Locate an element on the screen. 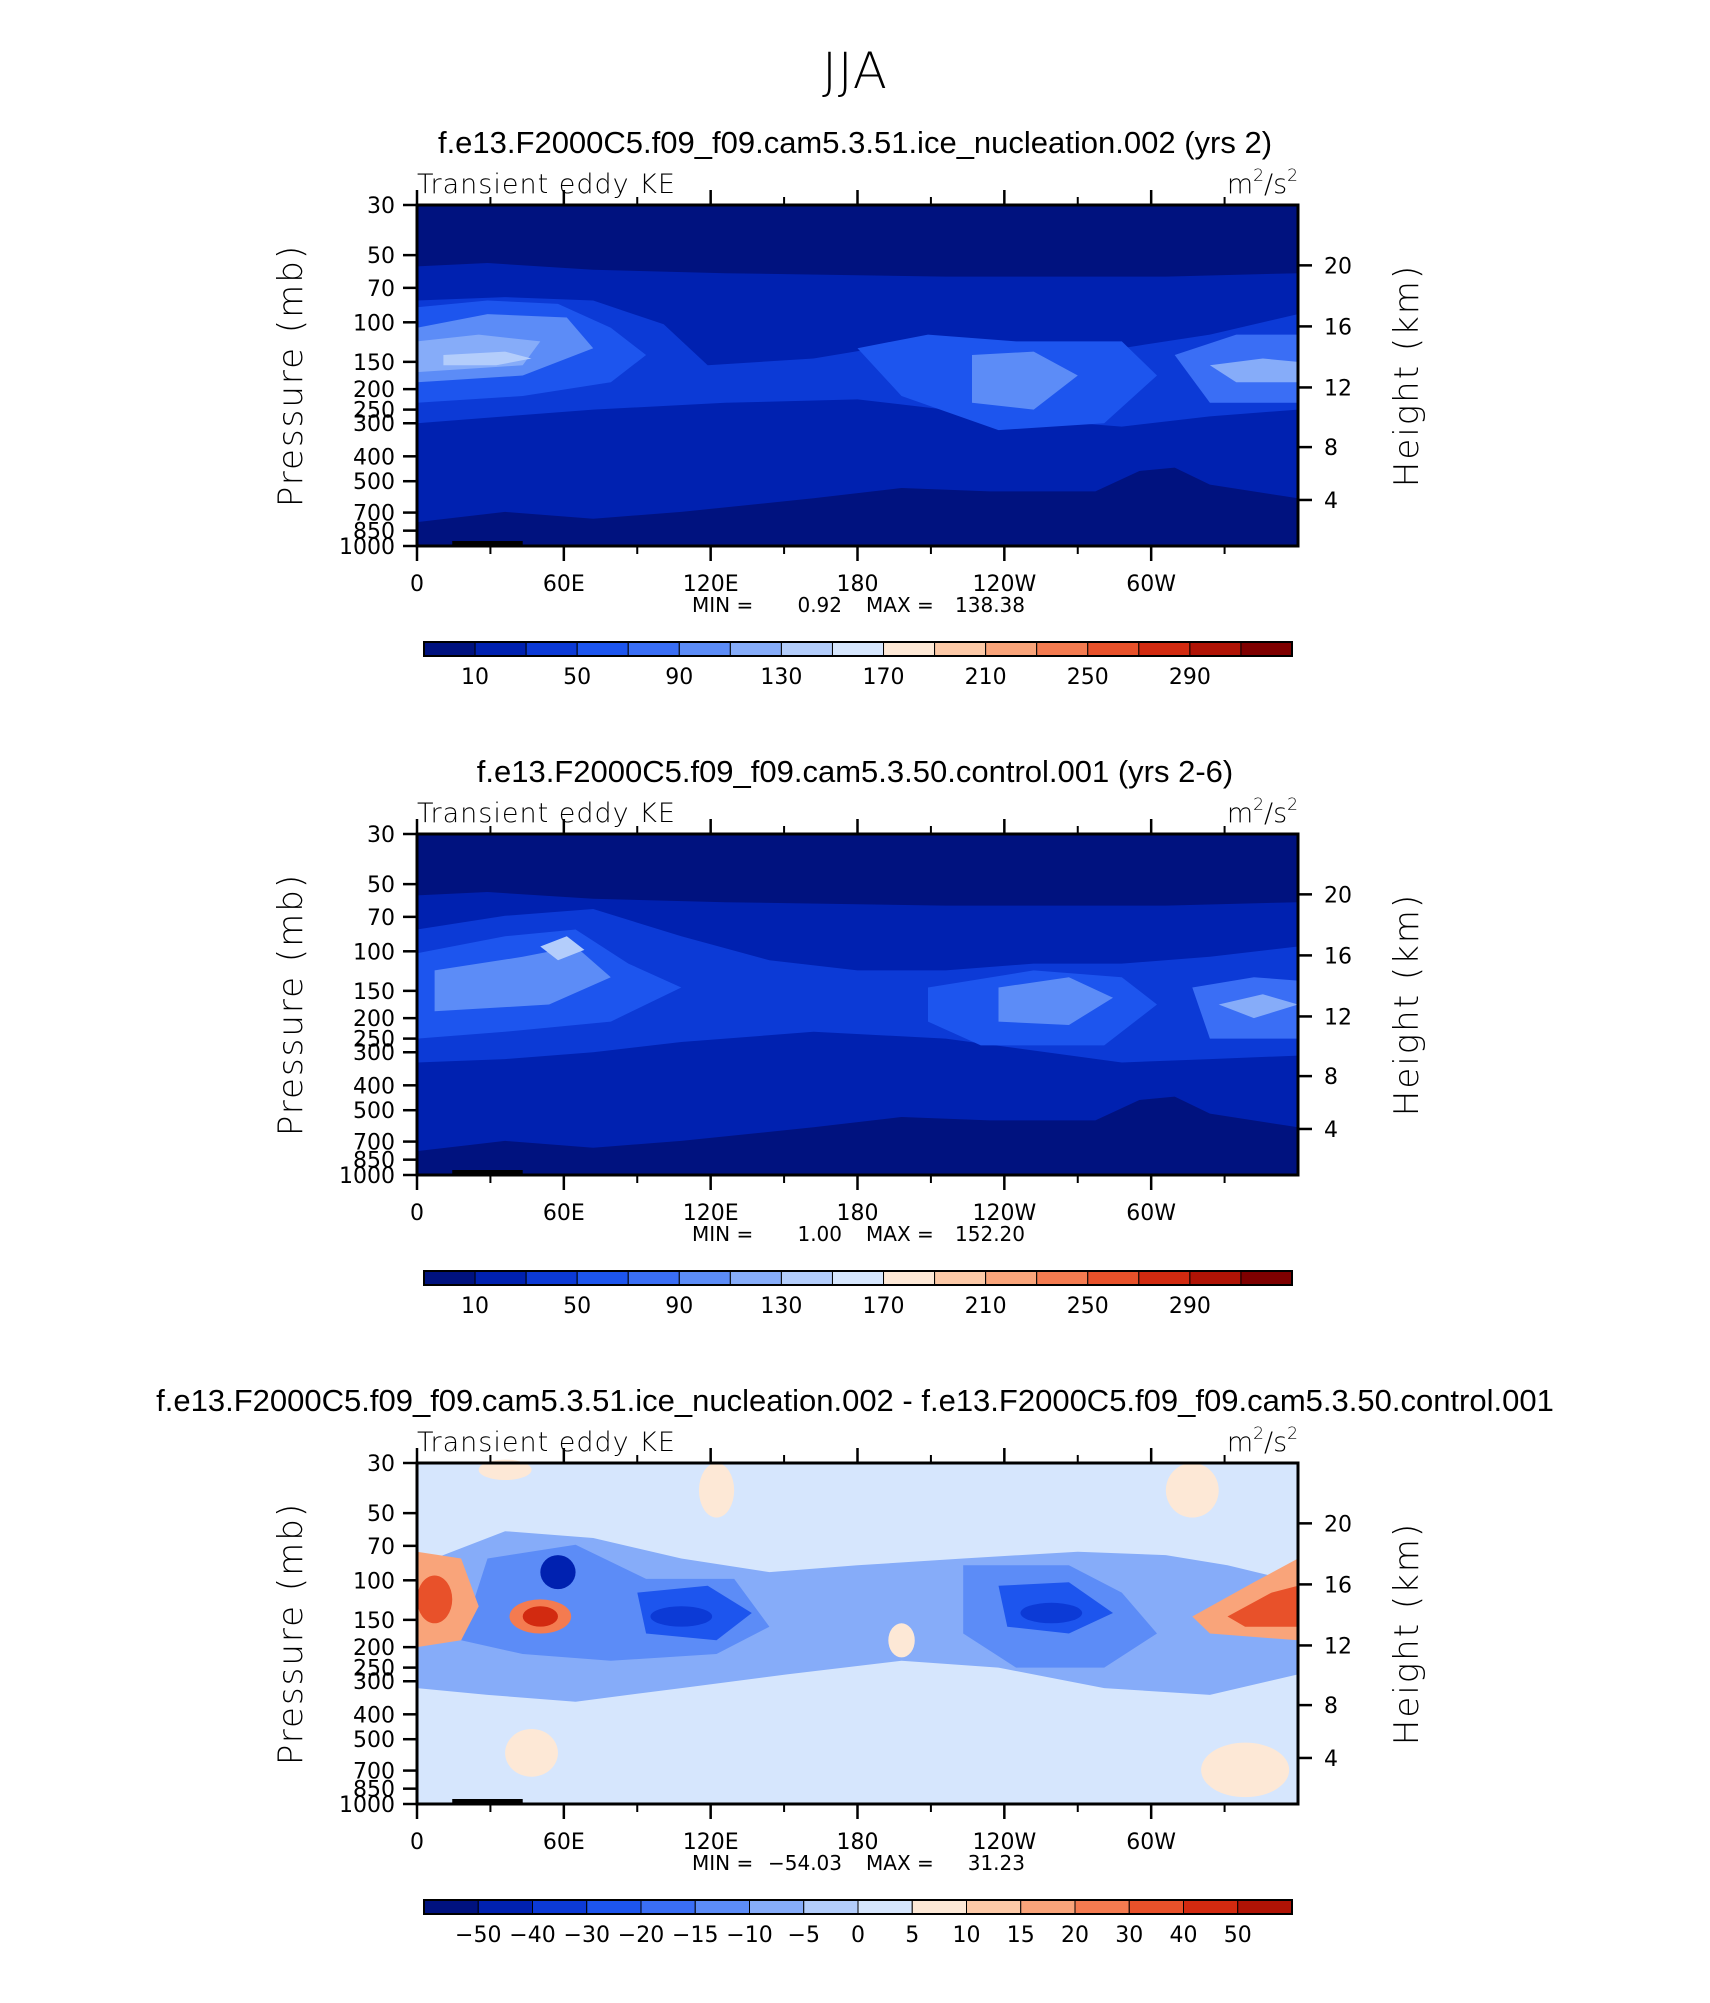 The image size is (1710, 2003). y-tick-label: 700 is located at coordinates (374, 514).